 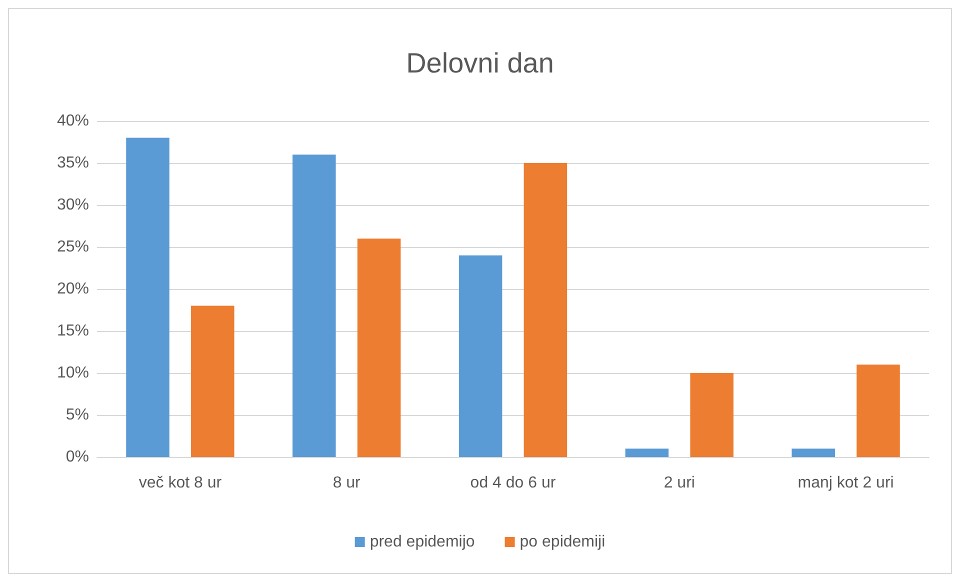 I want to click on y-tick-label: 40%, so click(x=72, y=121).